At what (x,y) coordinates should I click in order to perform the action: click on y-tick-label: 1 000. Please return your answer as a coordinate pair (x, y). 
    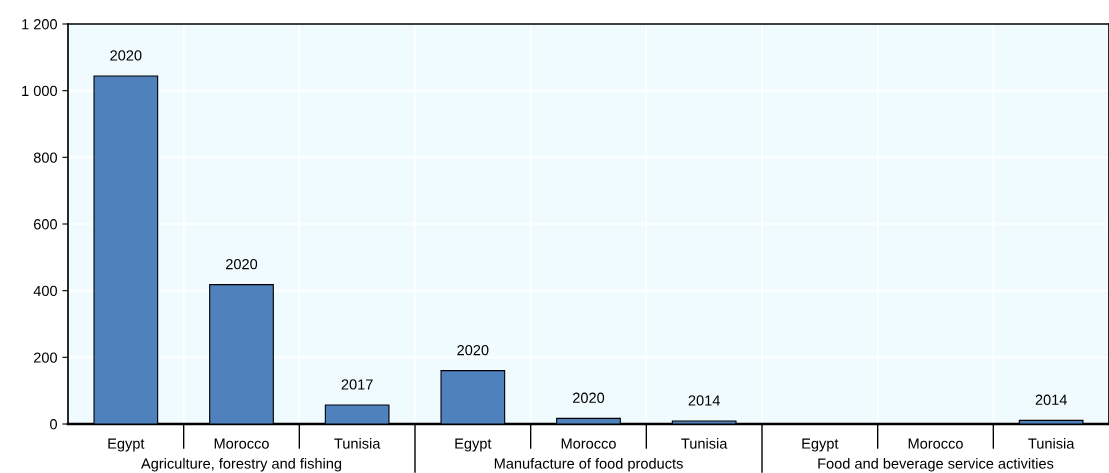
    Looking at the image, I should click on (40, 91).